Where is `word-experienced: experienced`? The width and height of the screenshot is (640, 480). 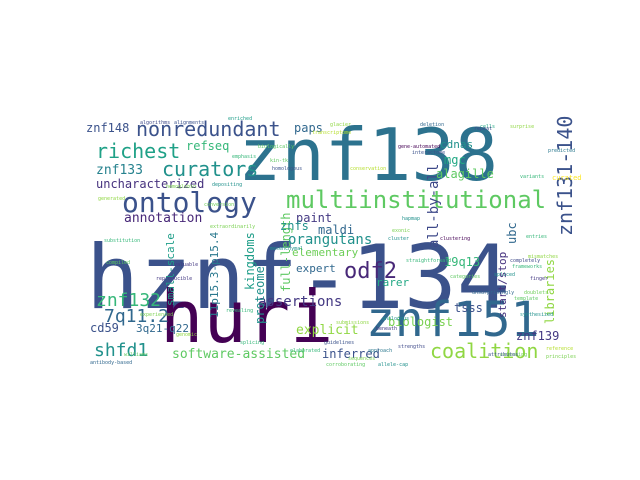
word-experienced: experienced is located at coordinates (156, 315).